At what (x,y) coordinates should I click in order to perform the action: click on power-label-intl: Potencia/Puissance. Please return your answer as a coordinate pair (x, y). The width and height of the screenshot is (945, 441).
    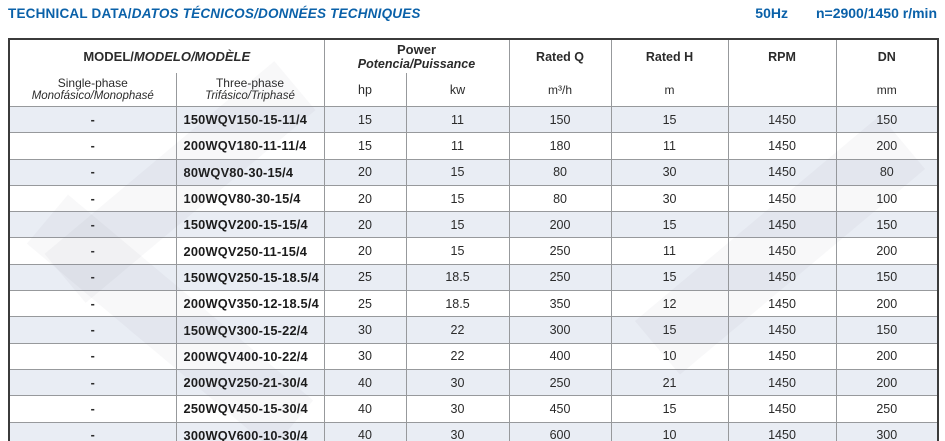
    Looking at the image, I should click on (416, 63).